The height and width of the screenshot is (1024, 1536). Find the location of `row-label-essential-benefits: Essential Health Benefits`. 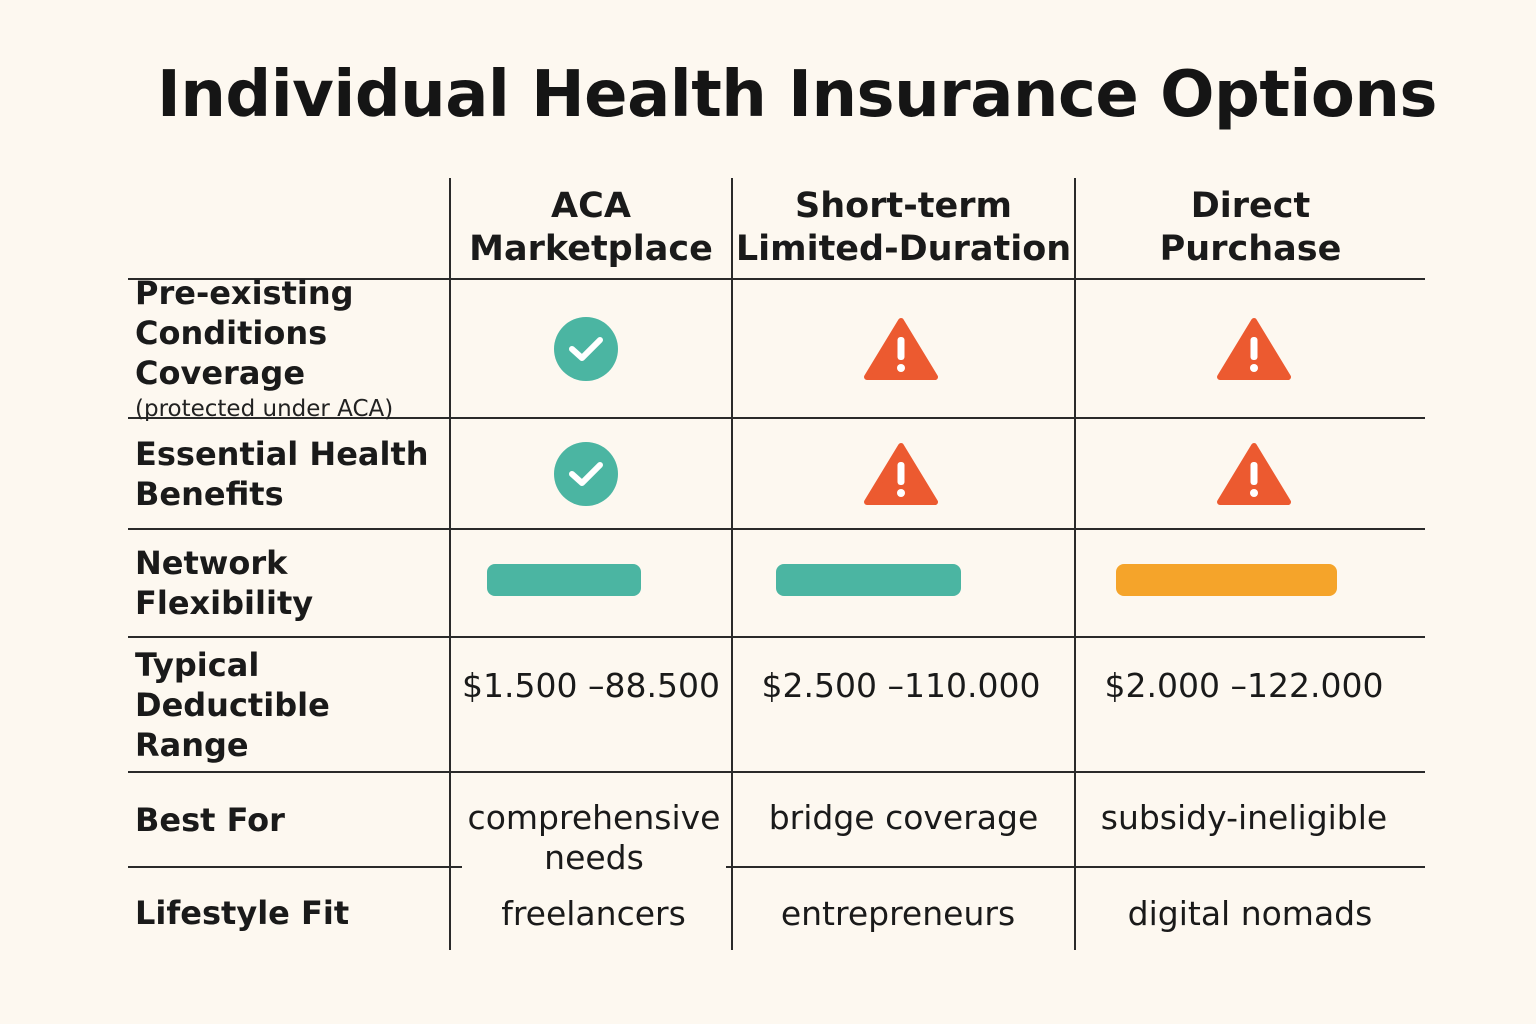

row-label-essential-benefits: Essential Health Benefits is located at coordinates (282, 473).